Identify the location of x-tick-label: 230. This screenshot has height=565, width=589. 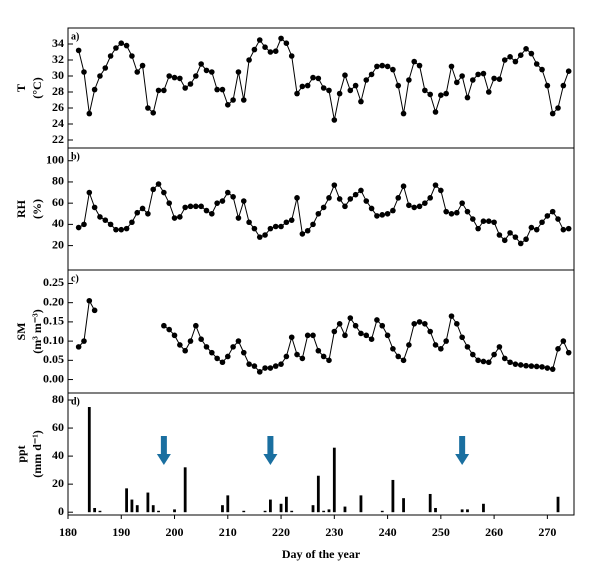
(334, 532).